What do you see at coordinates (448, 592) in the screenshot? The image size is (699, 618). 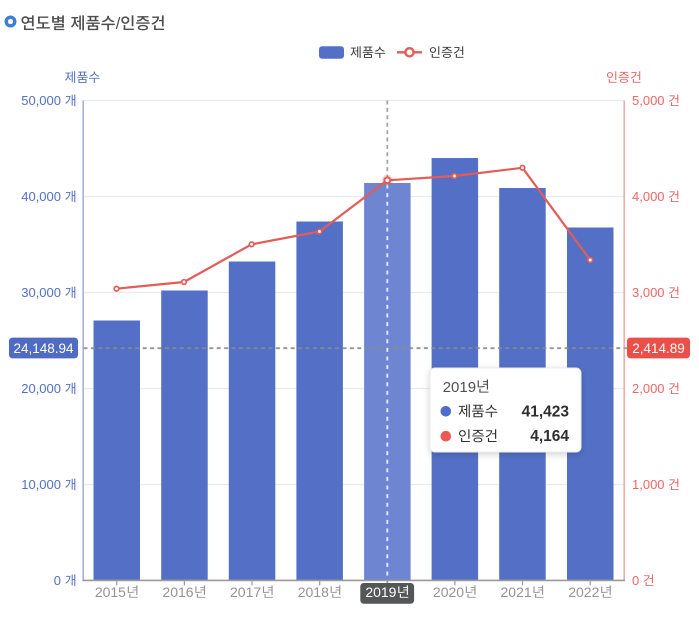 I see `svg-text: 2020` at bounding box center [448, 592].